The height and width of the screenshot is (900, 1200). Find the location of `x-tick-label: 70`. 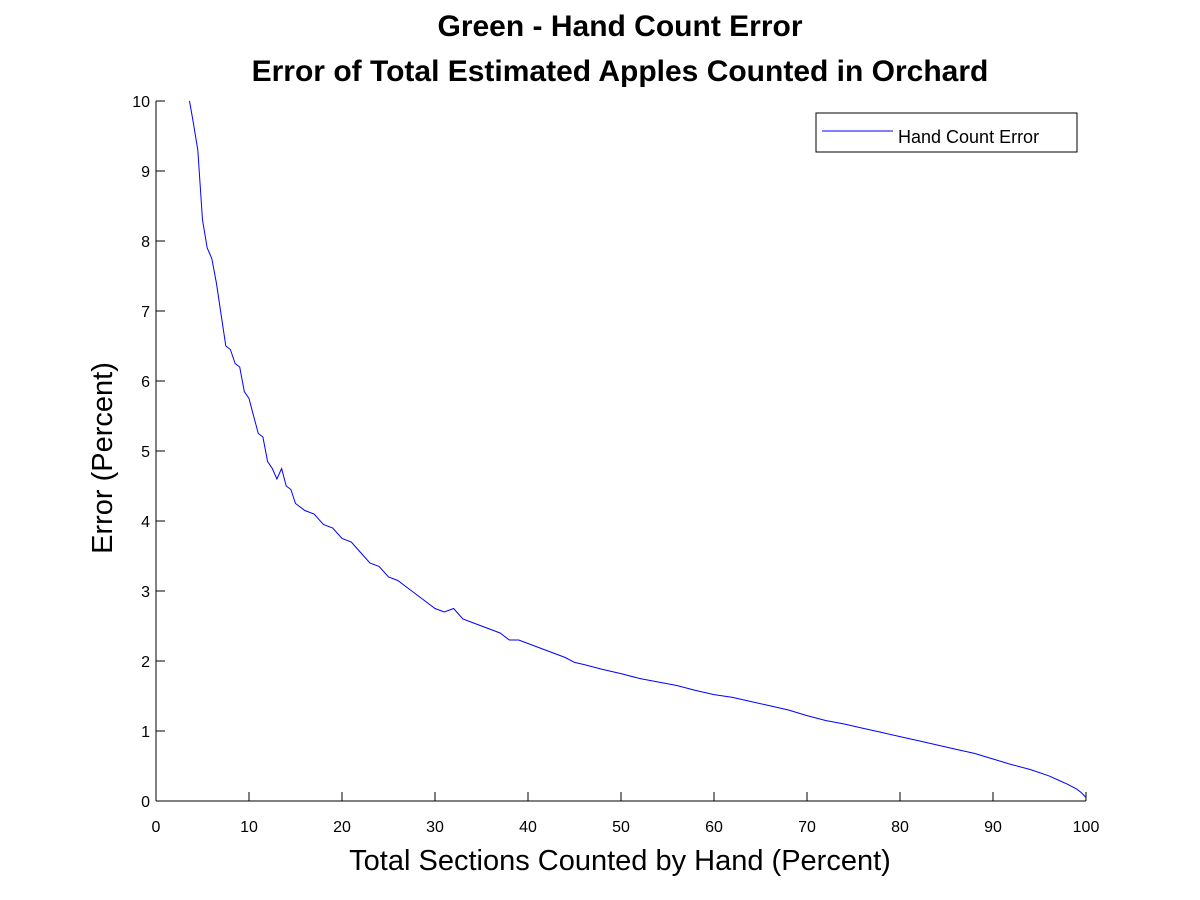

x-tick-label: 70 is located at coordinates (807, 827).